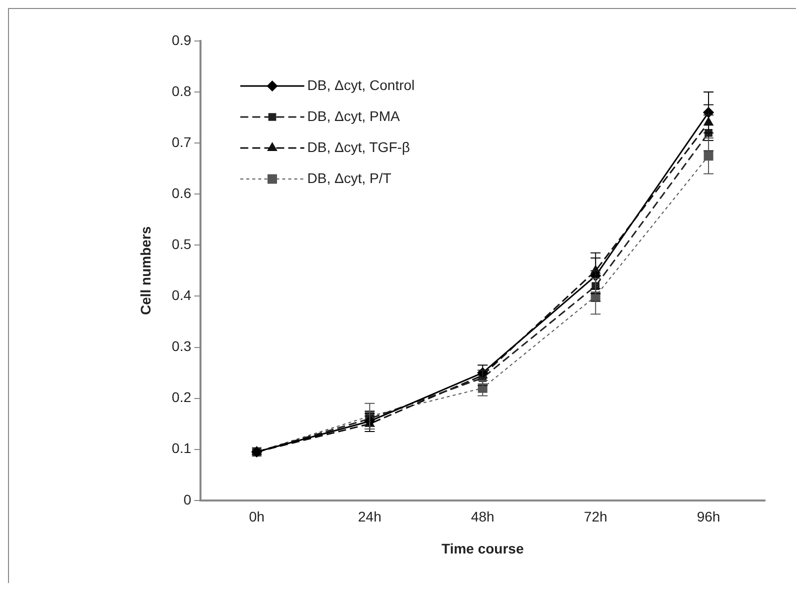 Image resolution: width=803 pixels, height=590 pixels. Describe the element at coordinates (708, 516) in the screenshot. I see `x-tick-label: 96h` at that location.